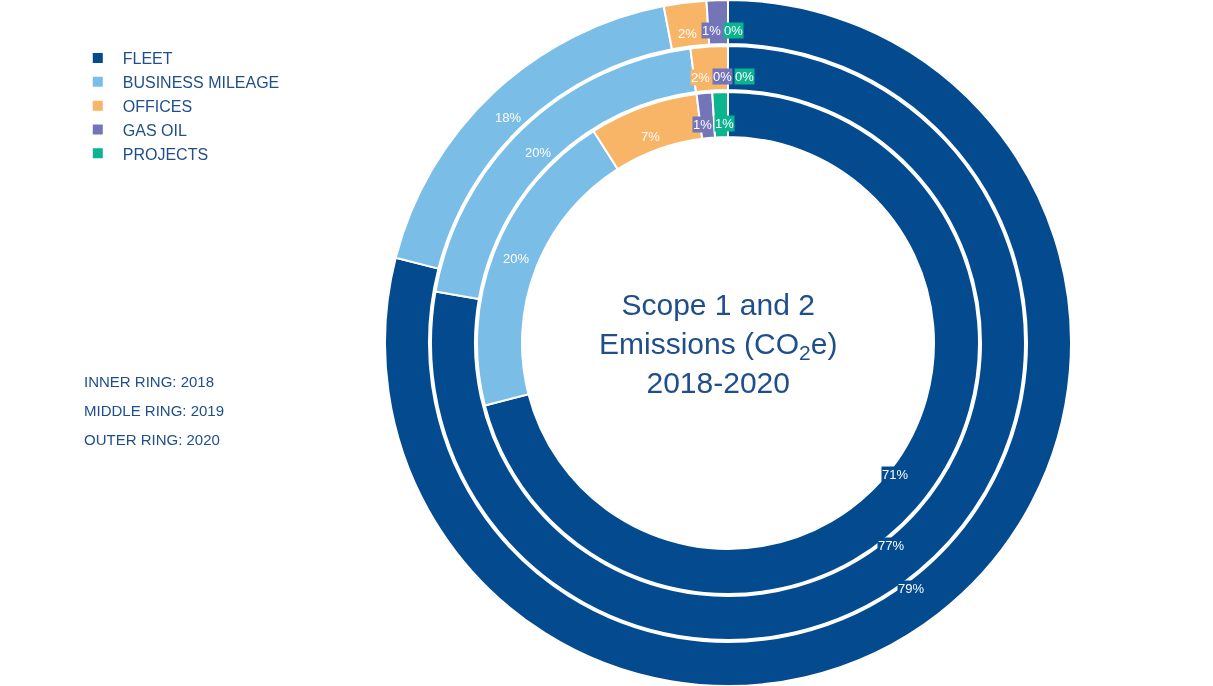  I want to click on text: Scope 1 and 2 Emissions (CO$_{2}$e) 2018-2020, so click(718, 343).